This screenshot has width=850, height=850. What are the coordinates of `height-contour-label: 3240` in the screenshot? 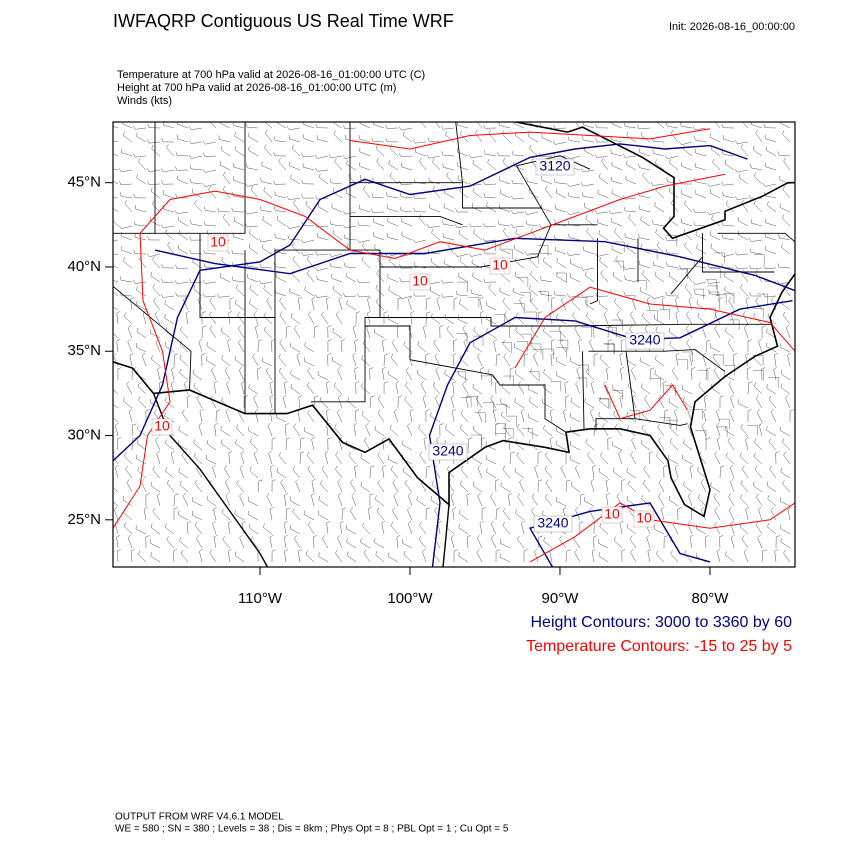 It's located at (447, 451).